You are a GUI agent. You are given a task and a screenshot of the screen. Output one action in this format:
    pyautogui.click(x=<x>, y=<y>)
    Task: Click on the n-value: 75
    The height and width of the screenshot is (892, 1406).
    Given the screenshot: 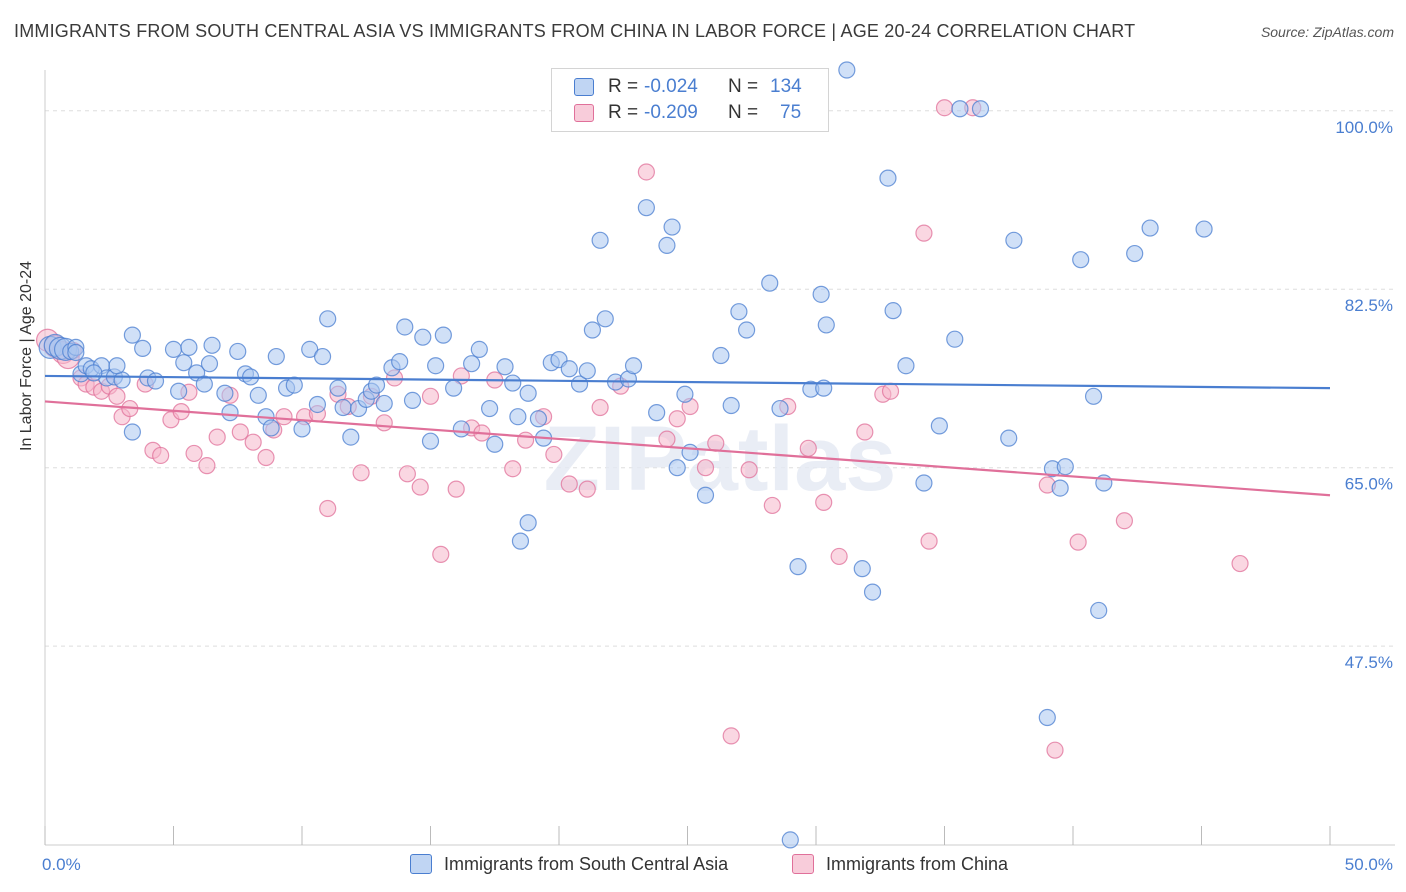 What is the action you would take?
    pyautogui.click(x=791, y=112)
    